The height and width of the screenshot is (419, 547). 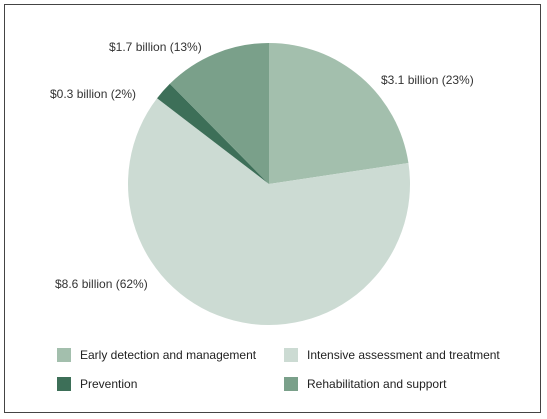 I want to click on slice-label-rehab: $1.7 billion (13%), so click(x=155, y=47).